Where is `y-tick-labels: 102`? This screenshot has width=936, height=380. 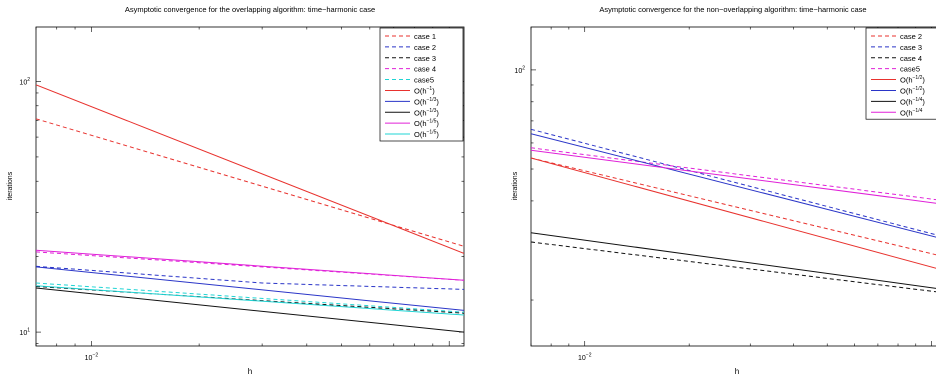
y-tick-labels: 102 is located at coordinates (519, 70).